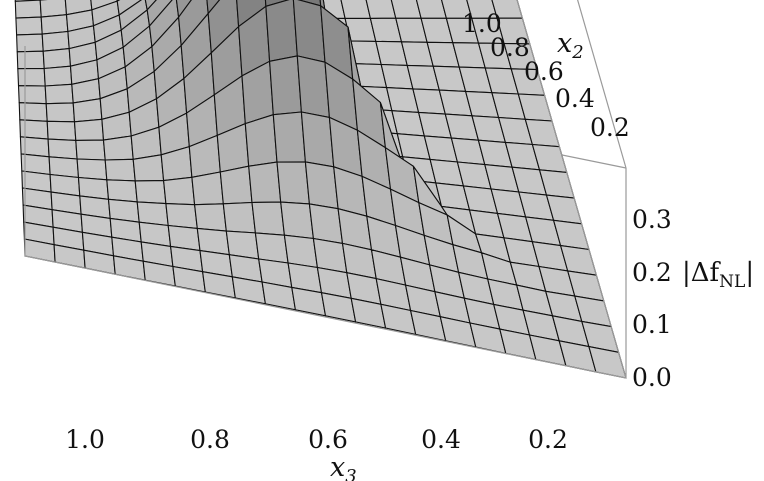 The width and height of the screenshot is (764, 481). I want to click on z-tick-label: 0.3, so click(652, 219).